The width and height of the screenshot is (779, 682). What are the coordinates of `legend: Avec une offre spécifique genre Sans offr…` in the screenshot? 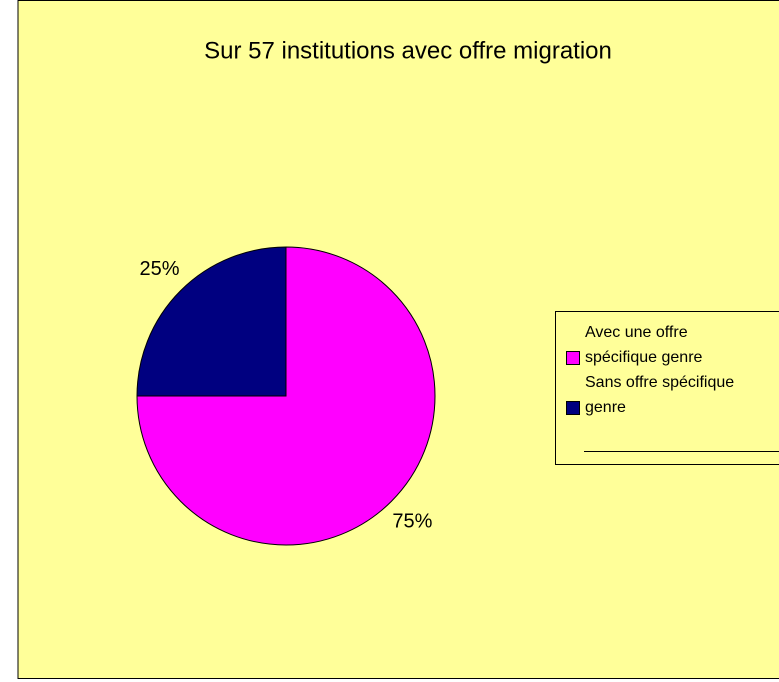 It's located at (667, 388).